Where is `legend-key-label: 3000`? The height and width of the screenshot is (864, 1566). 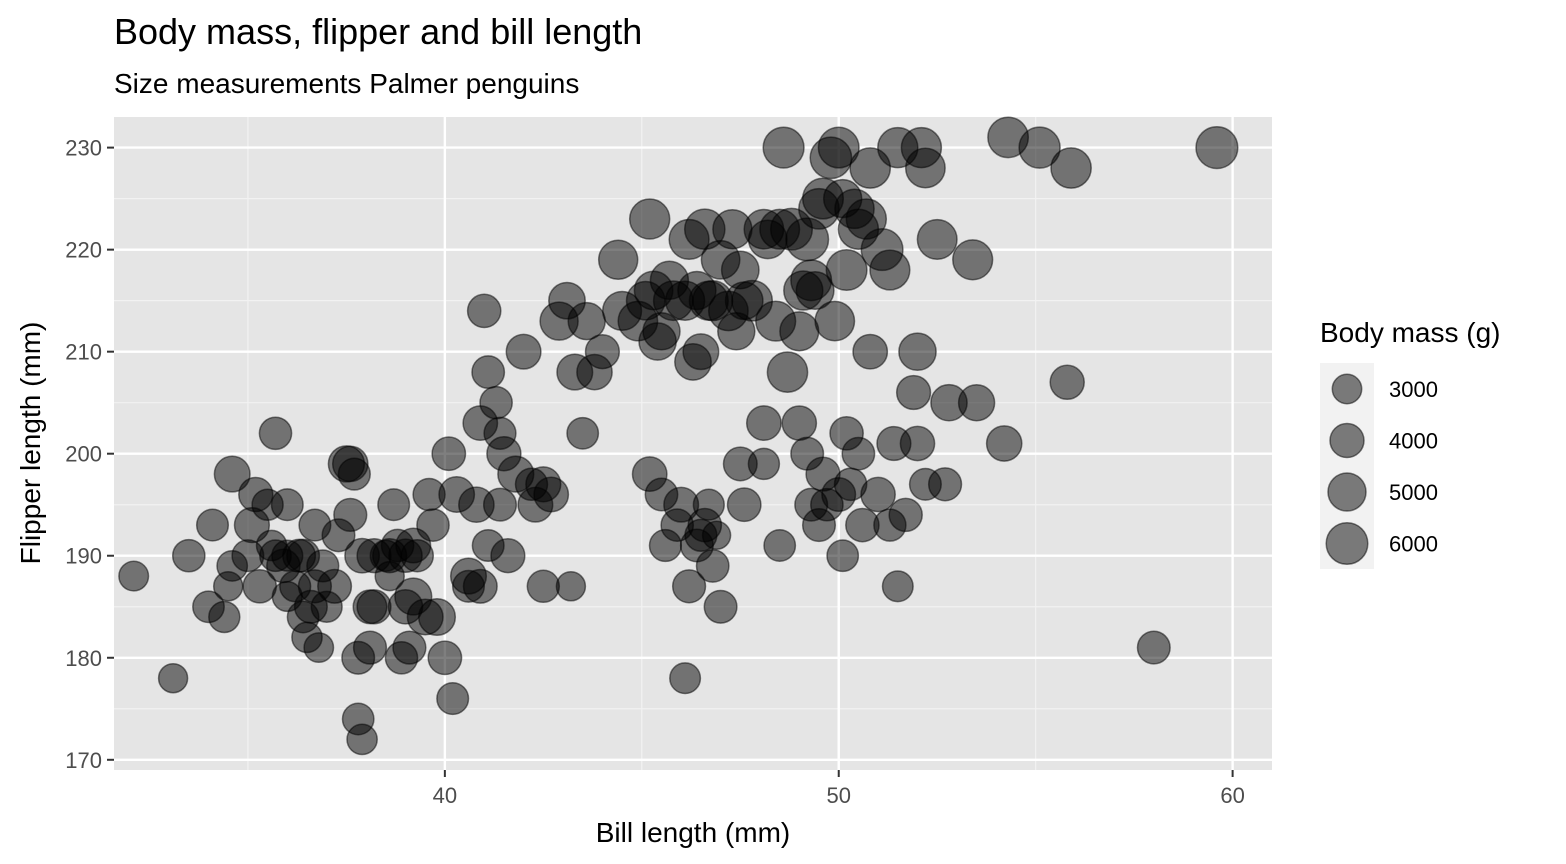
legend-key-label: 3000 is located at coordinates (1413, 389).